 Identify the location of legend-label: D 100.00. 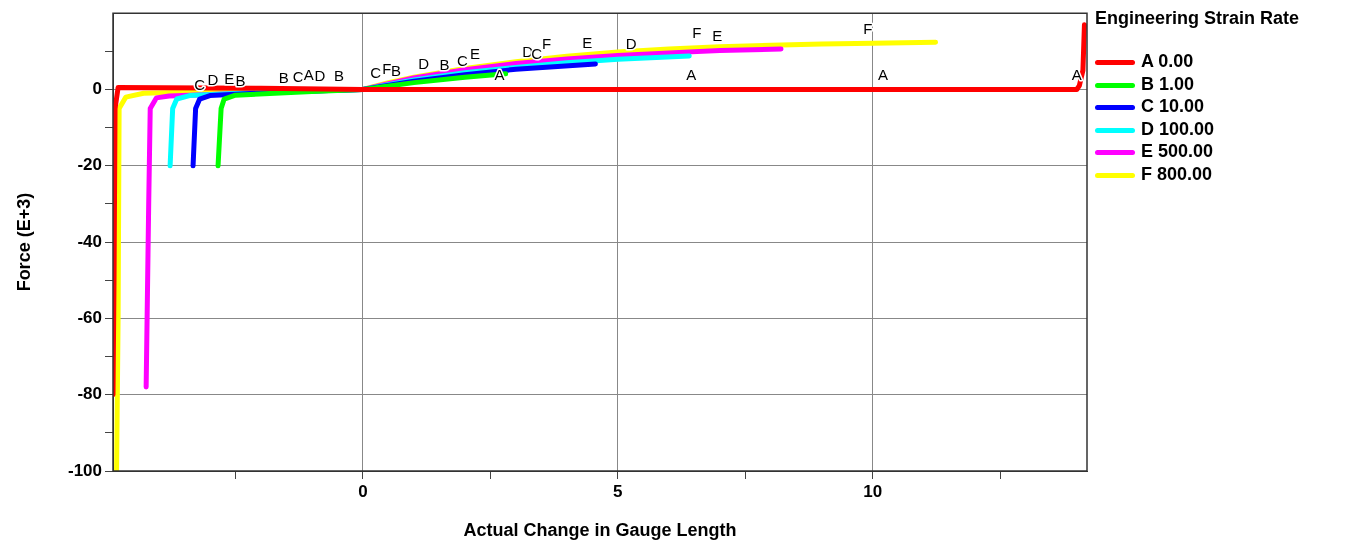
(1178, 128).